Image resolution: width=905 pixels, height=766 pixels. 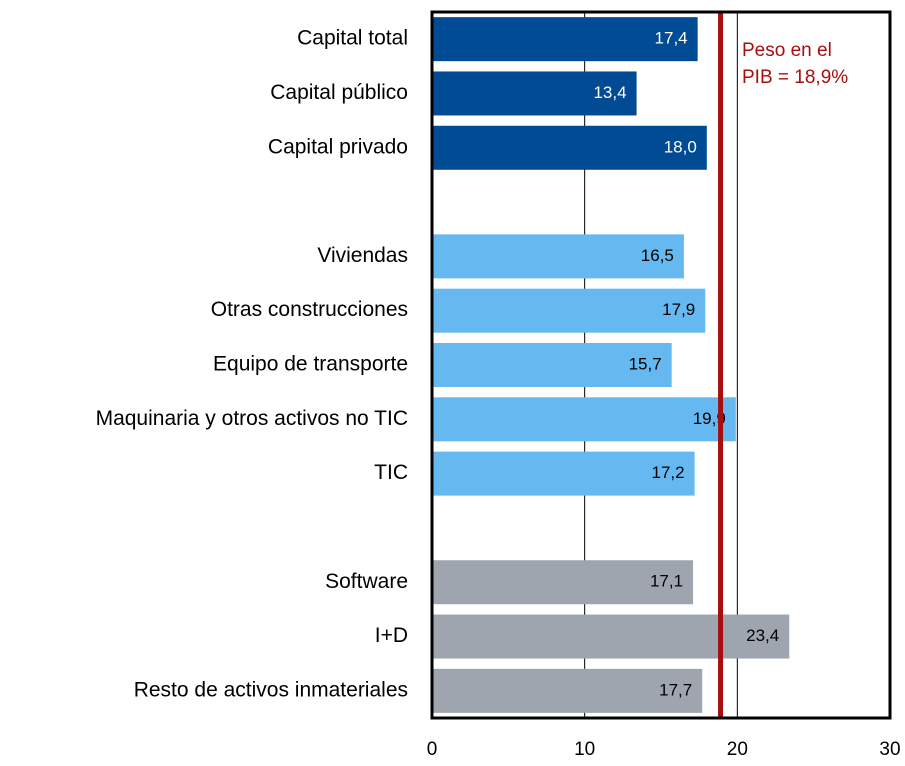 I want to click on value-label: 16,5, so click(x=657, y=255).